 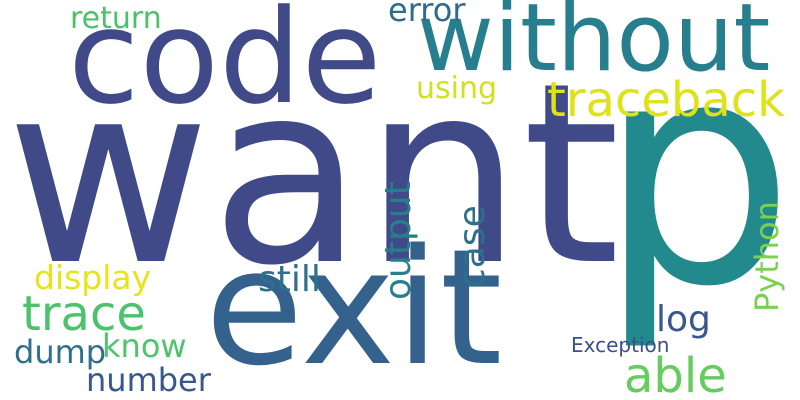 I want to click on word-know: know, so click(x=144, y=346).